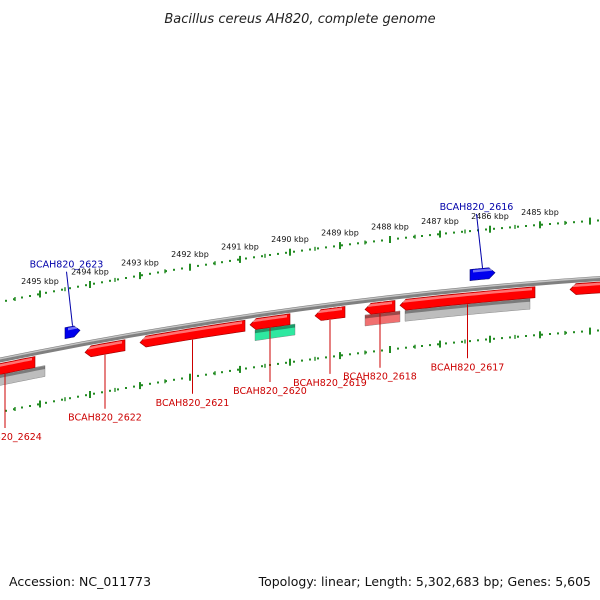 This screenshot has width=600, height=600. Describe the element at coordinates (22, 372) in the screenshot. I see `feature-shade` at that location.